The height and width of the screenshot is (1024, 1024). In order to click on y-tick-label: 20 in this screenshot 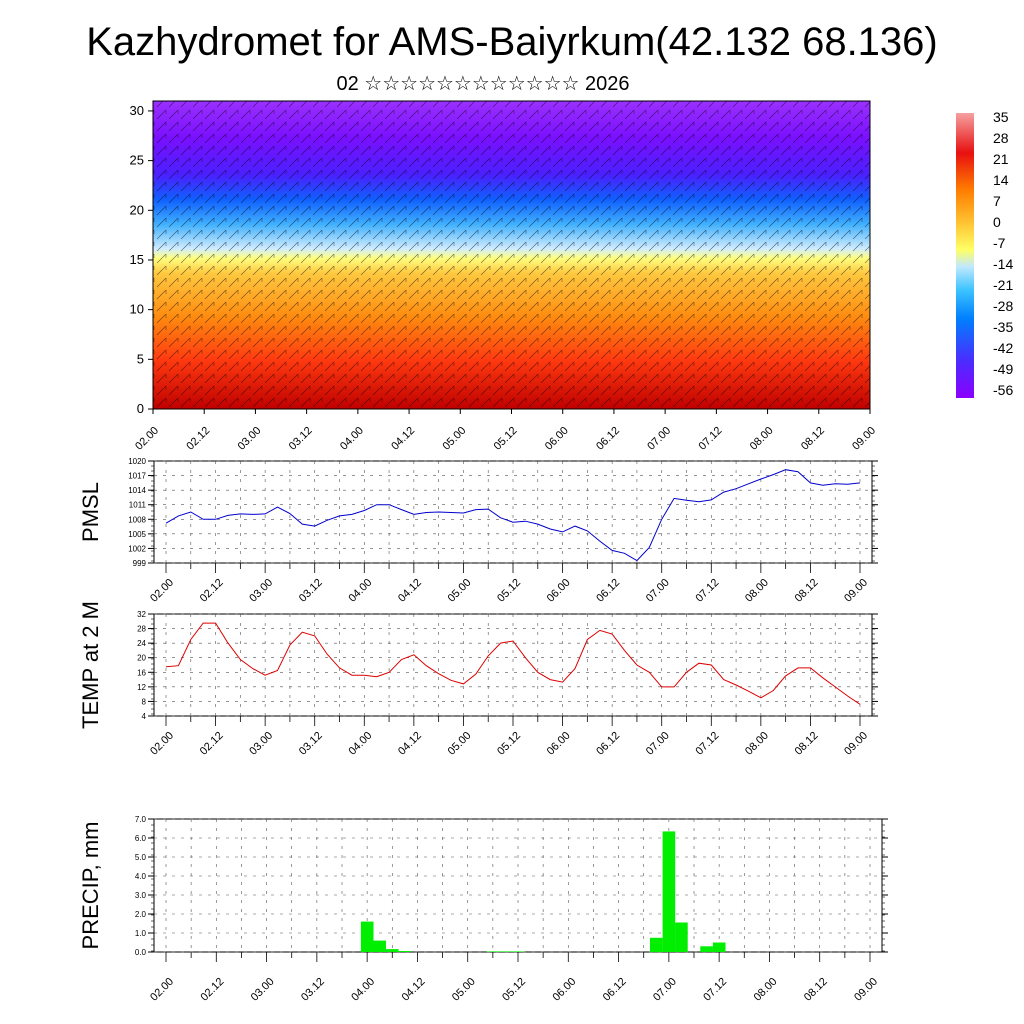, I will do `click(137, 209)`.